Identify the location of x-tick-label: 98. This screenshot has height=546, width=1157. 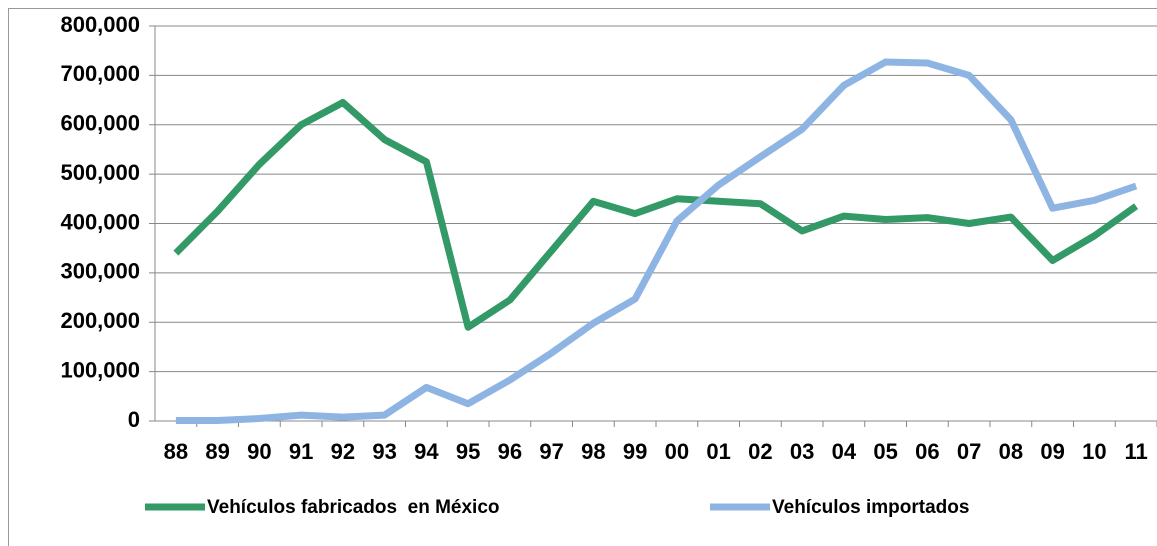
(593, 451).